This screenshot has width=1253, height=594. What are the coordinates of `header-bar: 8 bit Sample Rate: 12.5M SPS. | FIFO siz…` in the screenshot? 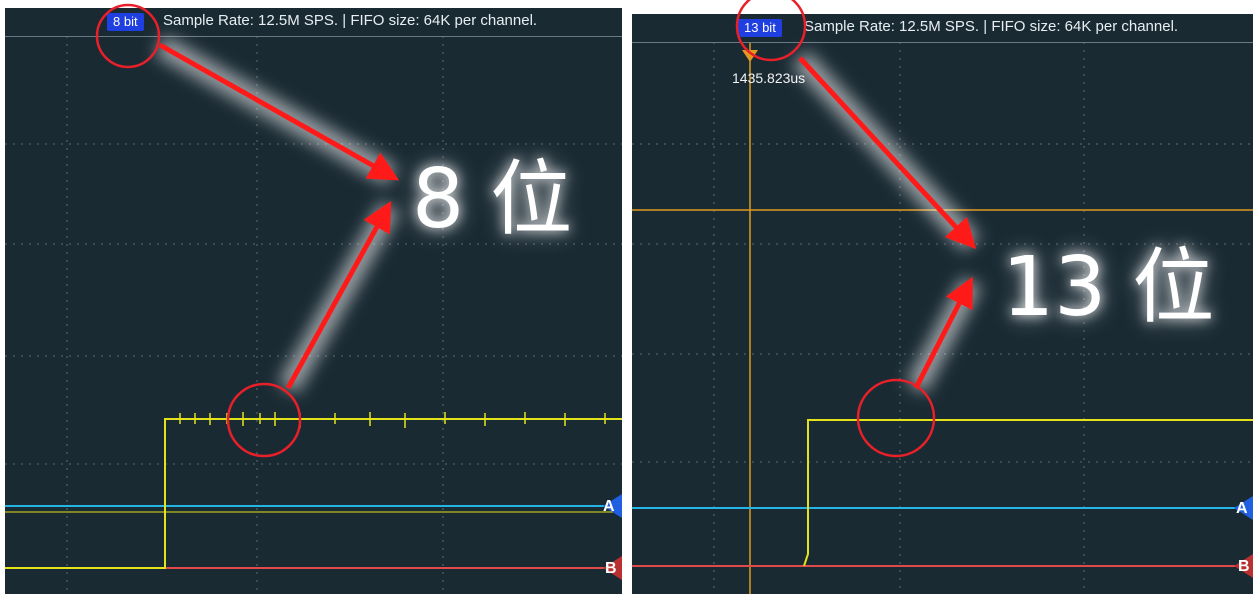 It's located at (313, 22).